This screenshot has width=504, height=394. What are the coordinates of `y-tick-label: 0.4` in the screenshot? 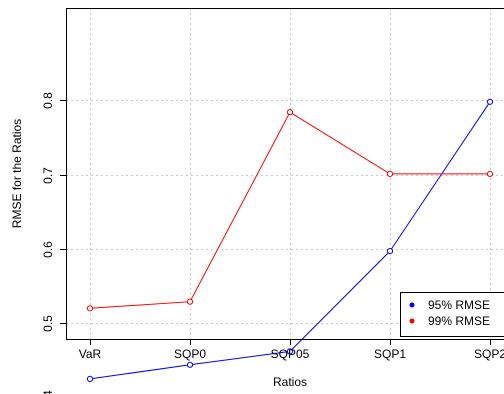 It's located at (48, 392).